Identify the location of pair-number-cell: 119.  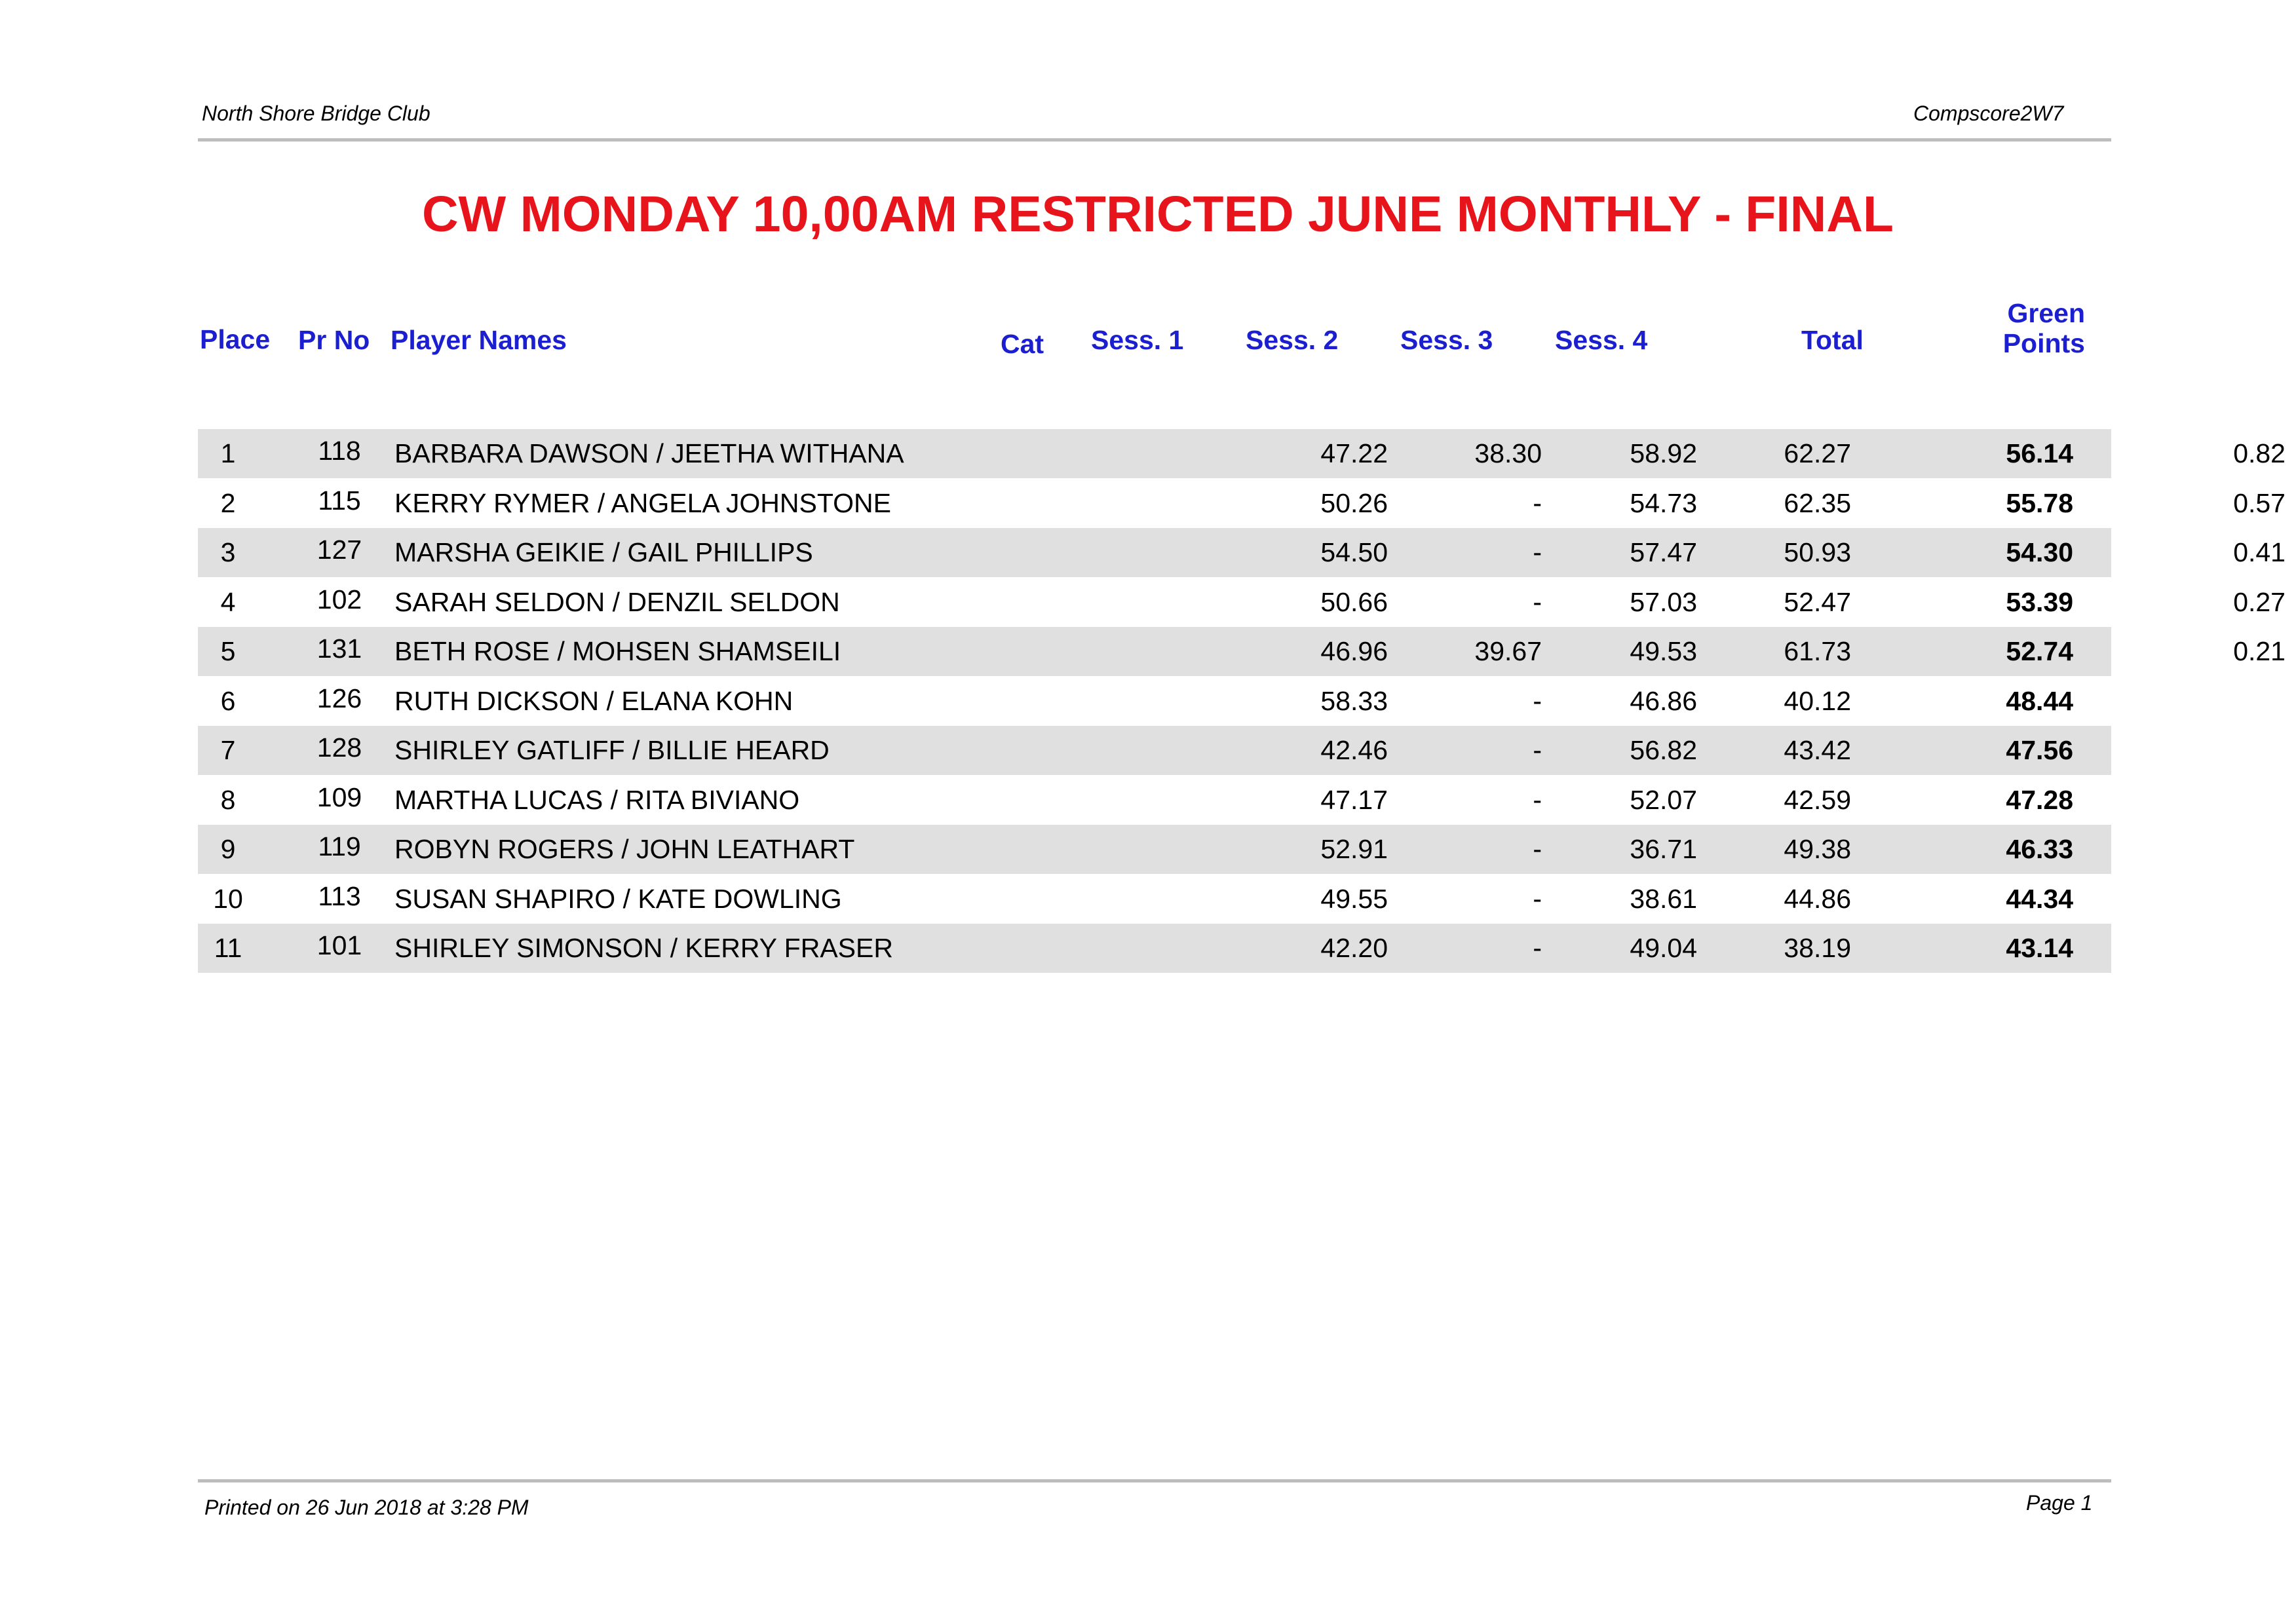
(339, 846).